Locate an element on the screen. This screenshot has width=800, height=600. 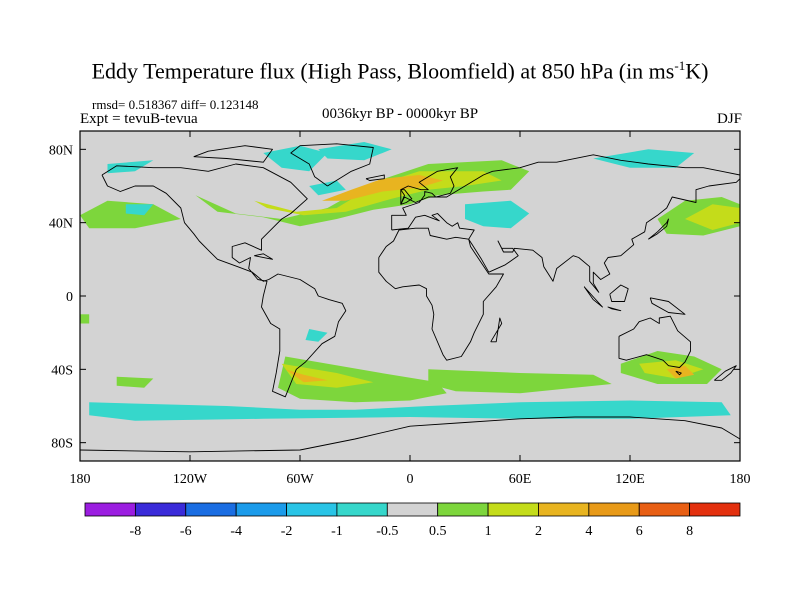
period-label: 0036kyr BP - 0000kyr BP is located at coordinates (400, 114).